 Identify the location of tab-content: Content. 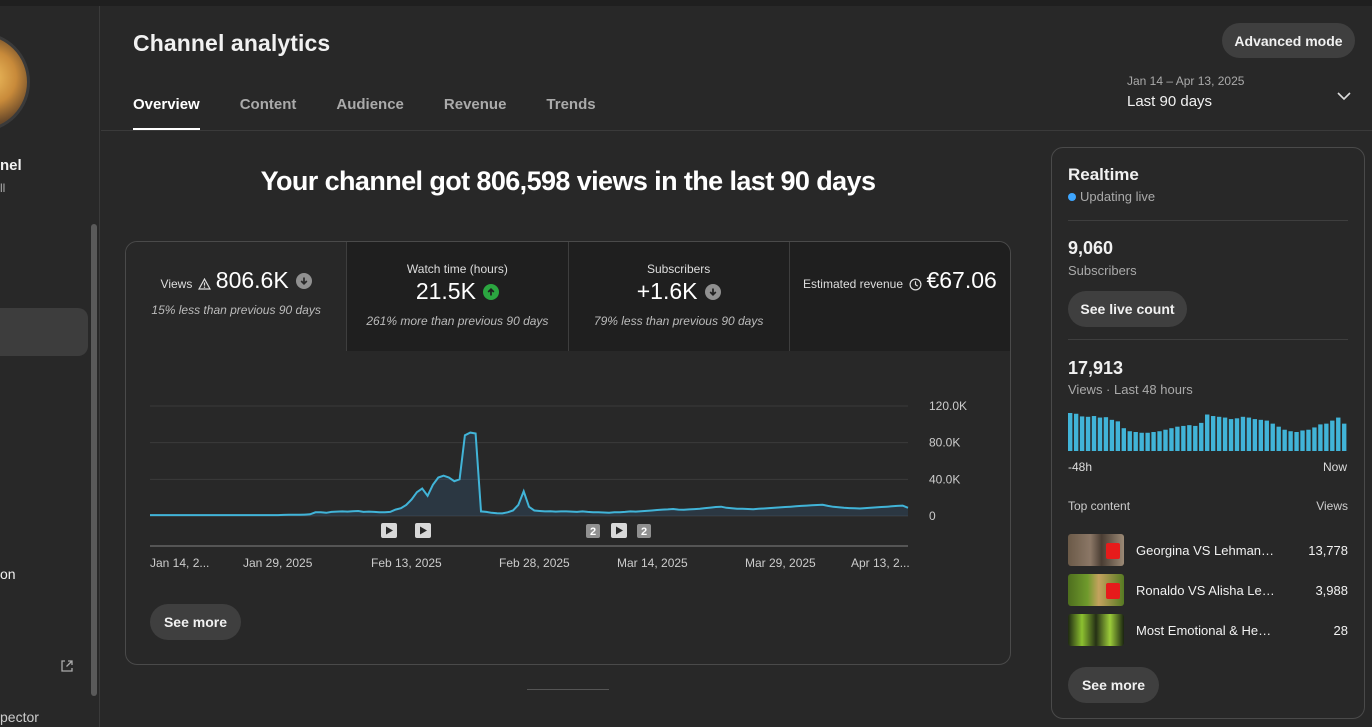
(268, 104).